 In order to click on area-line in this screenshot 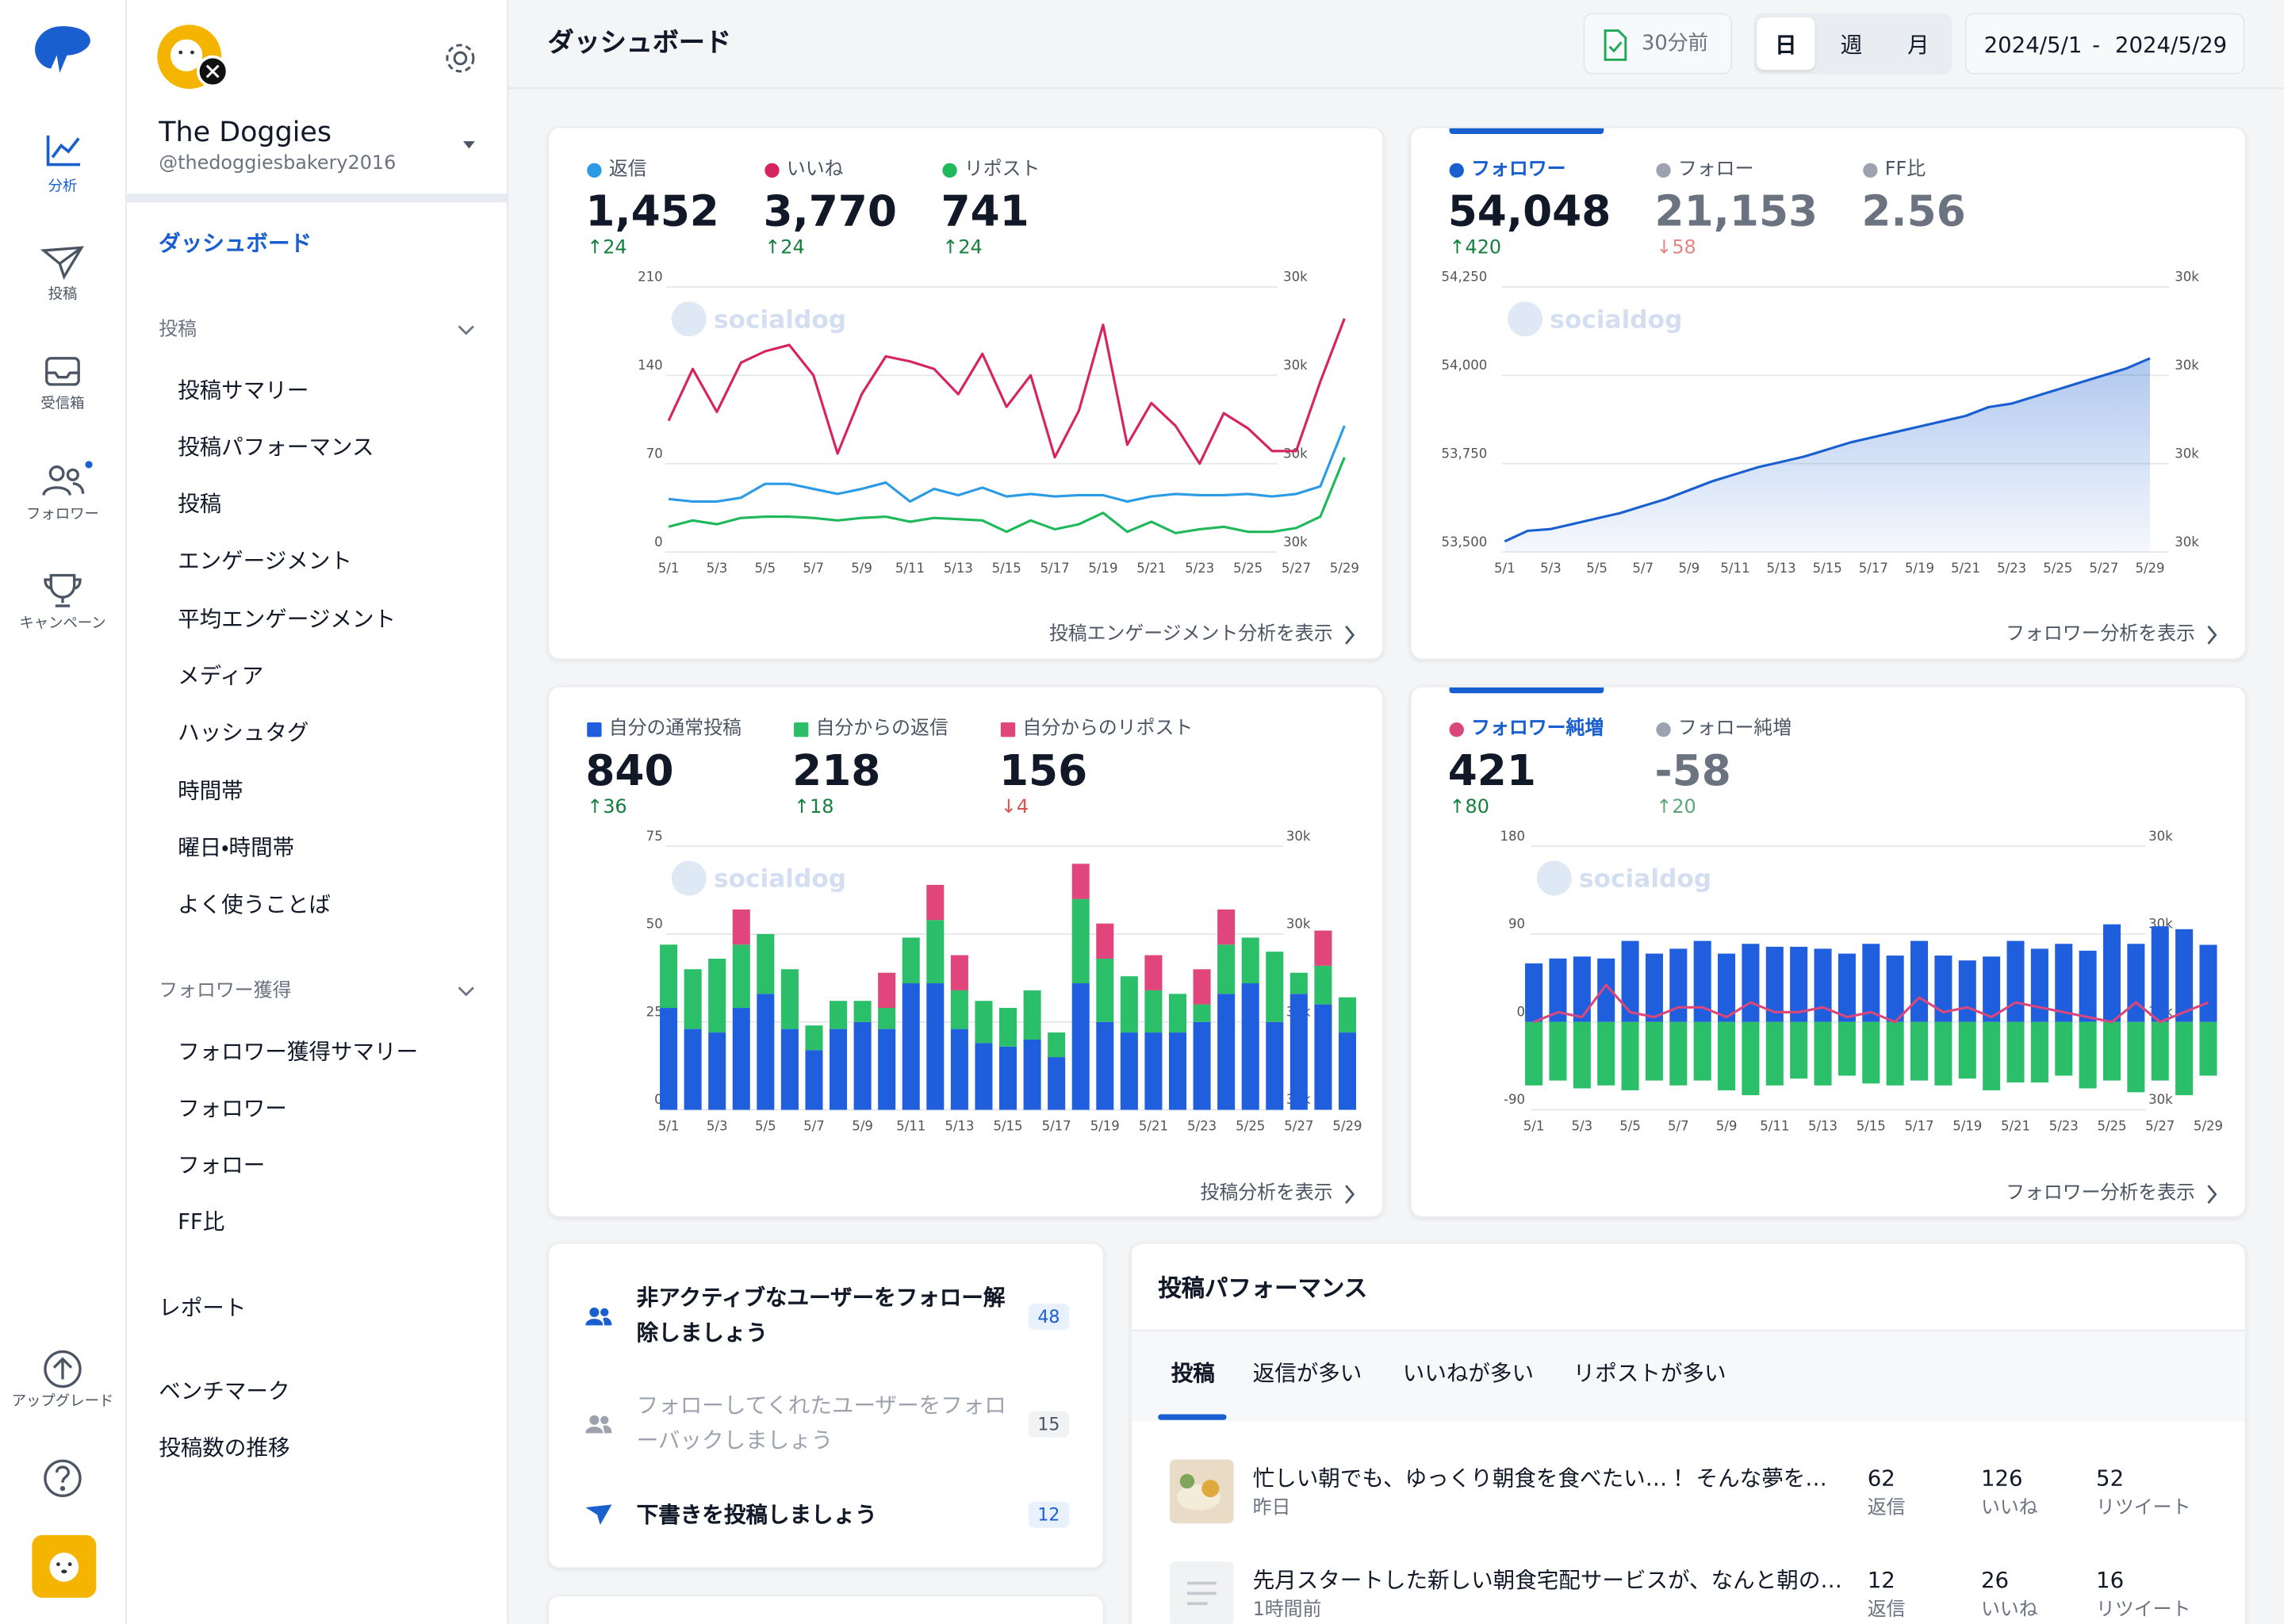, I will do `click(1827, 450)`.